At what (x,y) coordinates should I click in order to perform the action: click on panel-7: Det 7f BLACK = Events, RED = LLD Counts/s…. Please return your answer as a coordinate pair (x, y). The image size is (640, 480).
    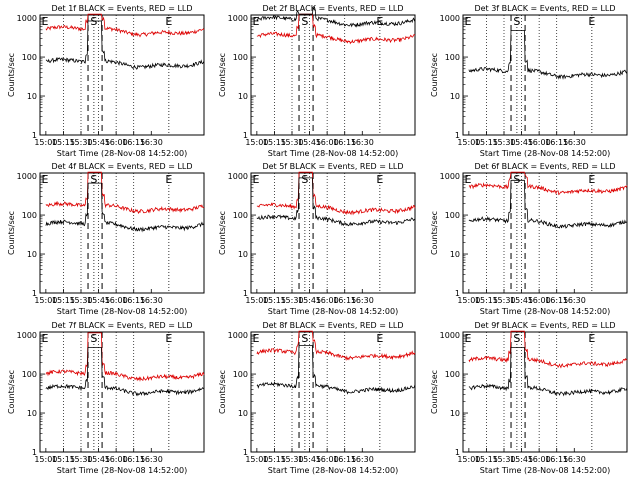
    Looking at the image, I should click on (106, 398).